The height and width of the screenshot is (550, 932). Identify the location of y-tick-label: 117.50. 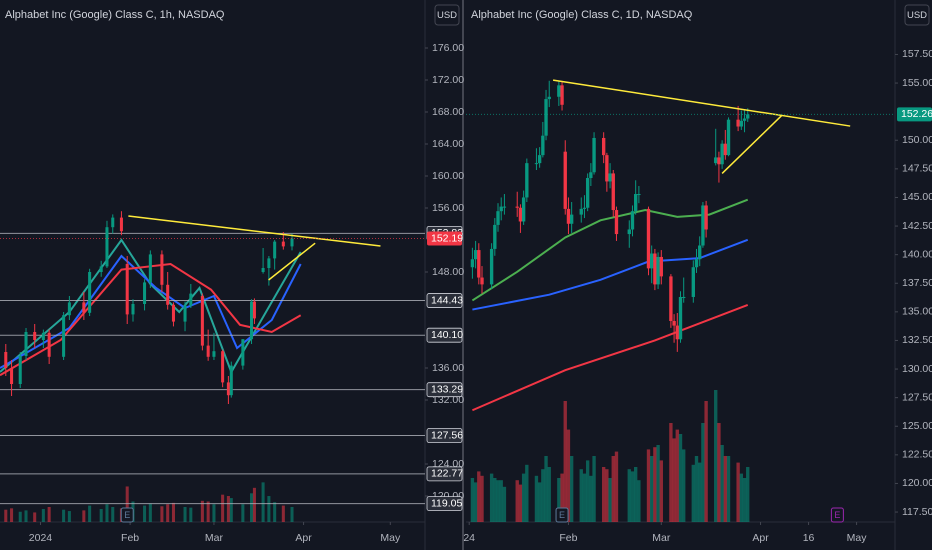
(917, 512).